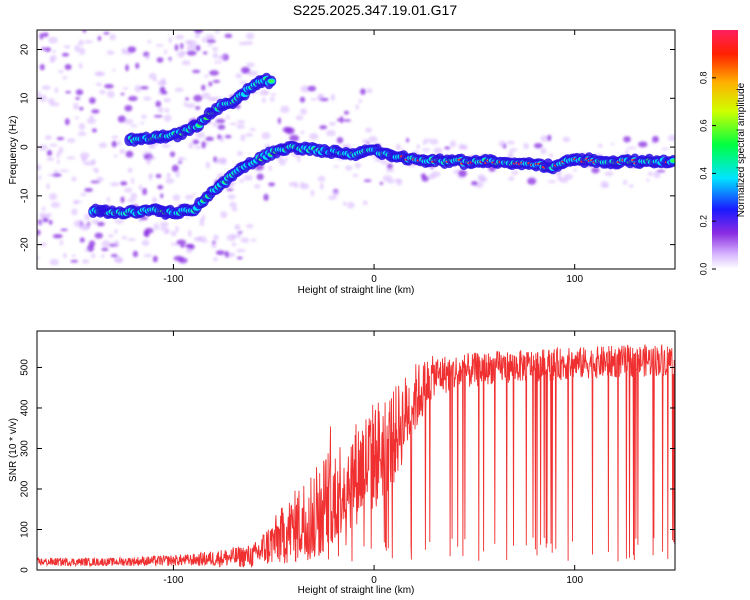 Image resolution: width=750 pixels, height=600 pixels. I want to click on colorbar-tick-label: 0.8, so click(703, 78).